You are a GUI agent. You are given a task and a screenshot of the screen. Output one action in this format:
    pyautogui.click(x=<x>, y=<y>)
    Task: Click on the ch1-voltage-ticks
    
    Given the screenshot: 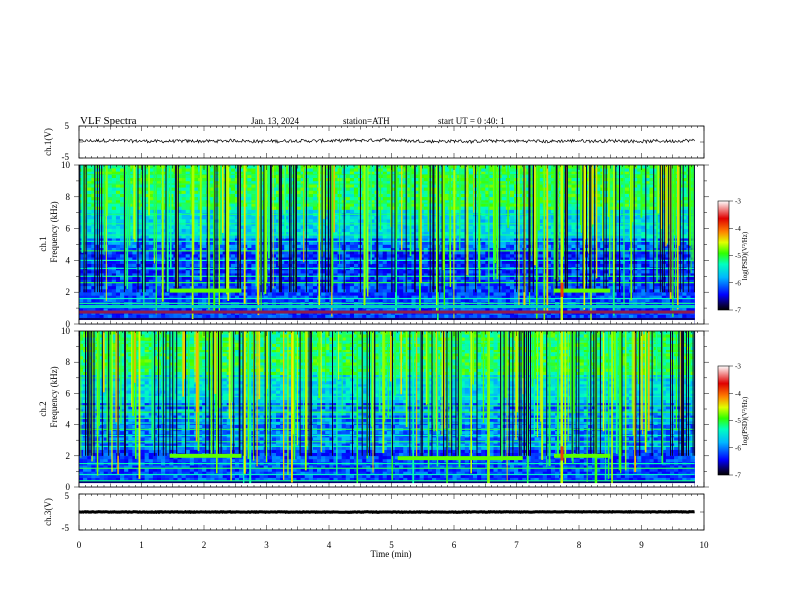 What is the action you would take?
    pyautogui.click(x=391, y=142)
    